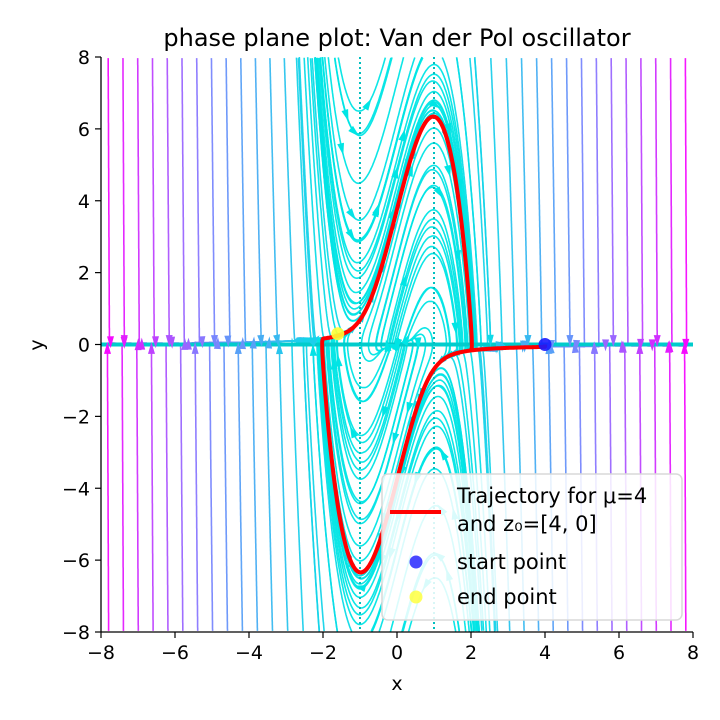 Image resolution: width=720 pixels, height=720 pixels. What do you see at coordinates (545, 344) in the screenshot?
I see `start-point-marker` at bounding box center [545, 344].